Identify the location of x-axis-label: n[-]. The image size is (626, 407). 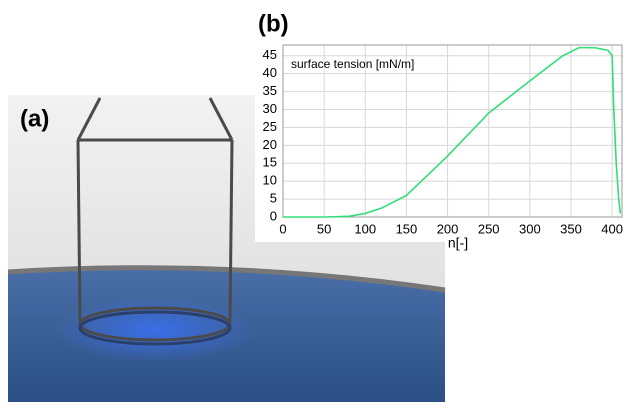
(458, 243).